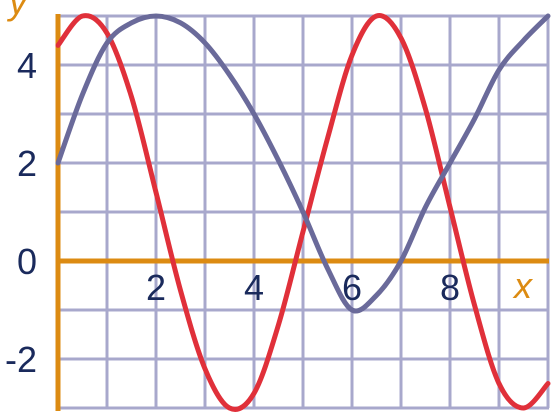 The height and width of the screenshot is (413, 553). What do you see at coordinates (254, 287) in the screenshot?
I see `x-tick-label: 4` at bounding box center [254, 287].